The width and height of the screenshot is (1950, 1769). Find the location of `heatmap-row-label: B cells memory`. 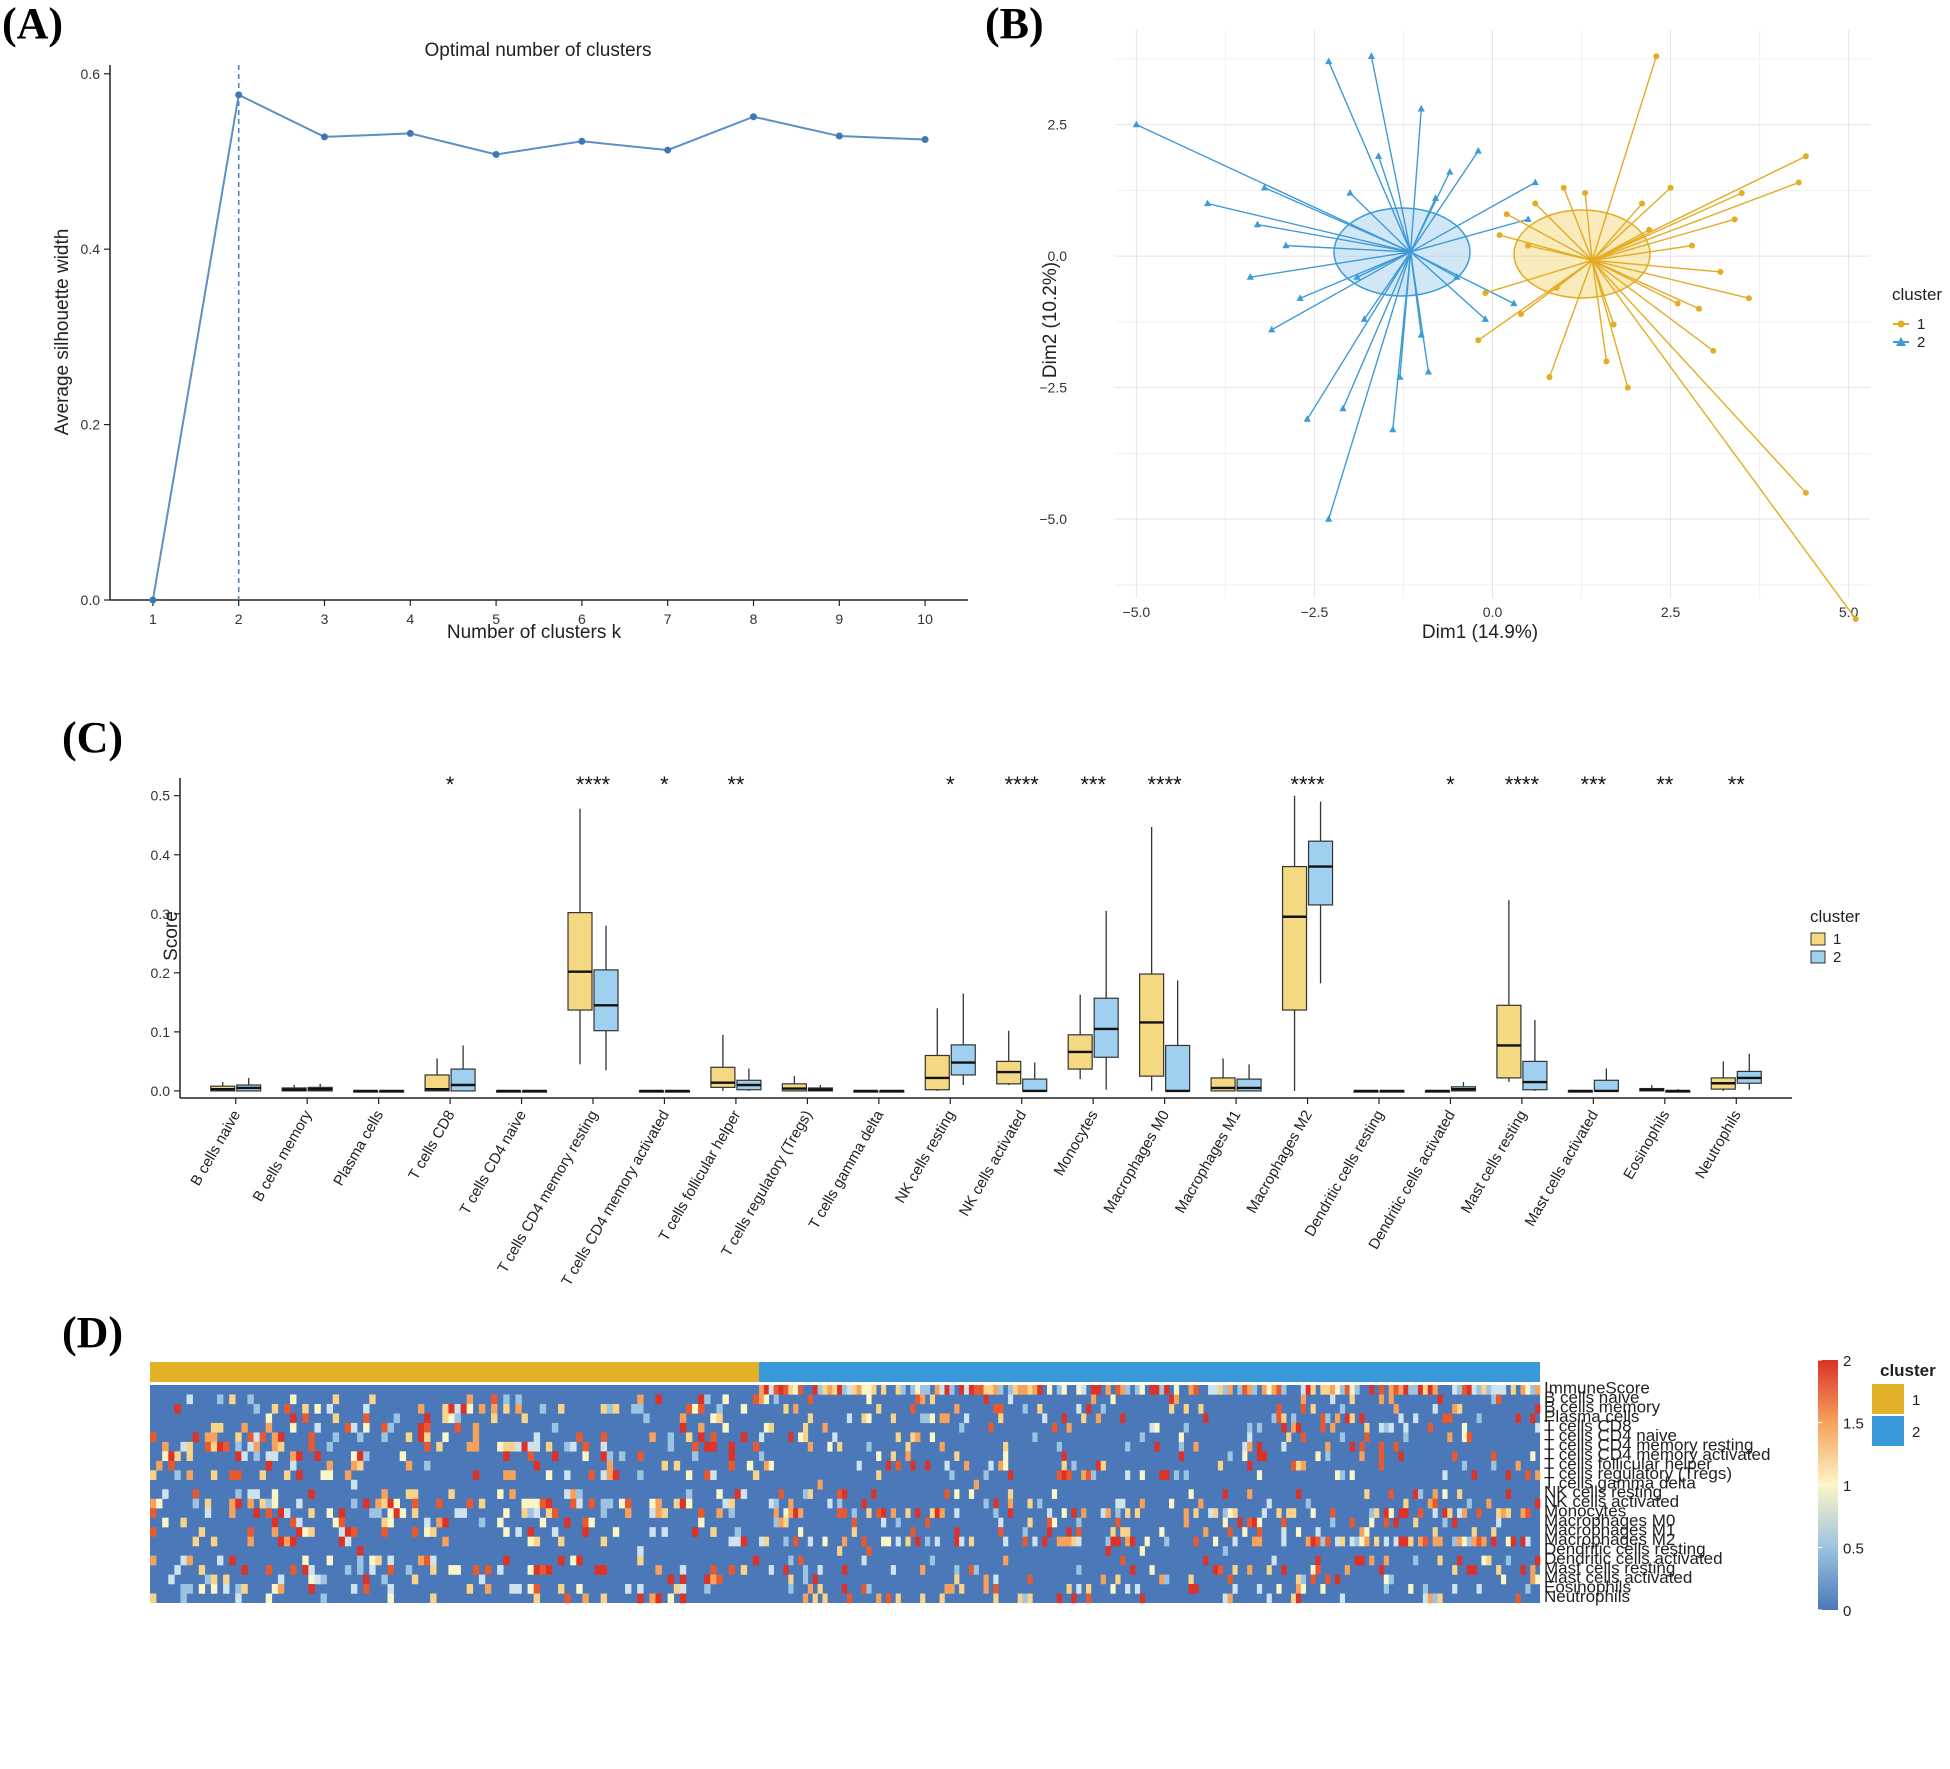

heatmap-row-label: B cells memory is located at coordinates (1602, 1406).